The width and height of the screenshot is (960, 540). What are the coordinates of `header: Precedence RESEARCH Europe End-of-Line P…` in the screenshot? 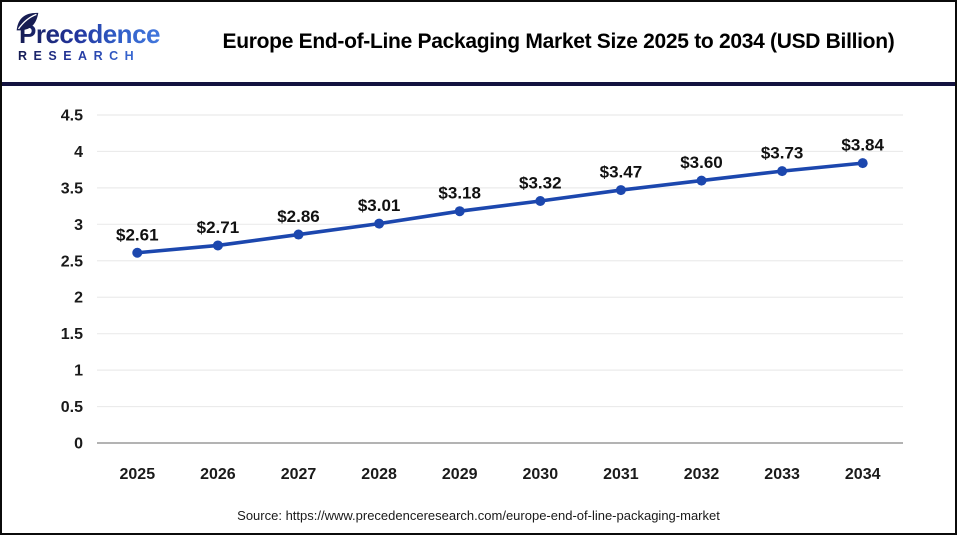 It's located at (478, 42).